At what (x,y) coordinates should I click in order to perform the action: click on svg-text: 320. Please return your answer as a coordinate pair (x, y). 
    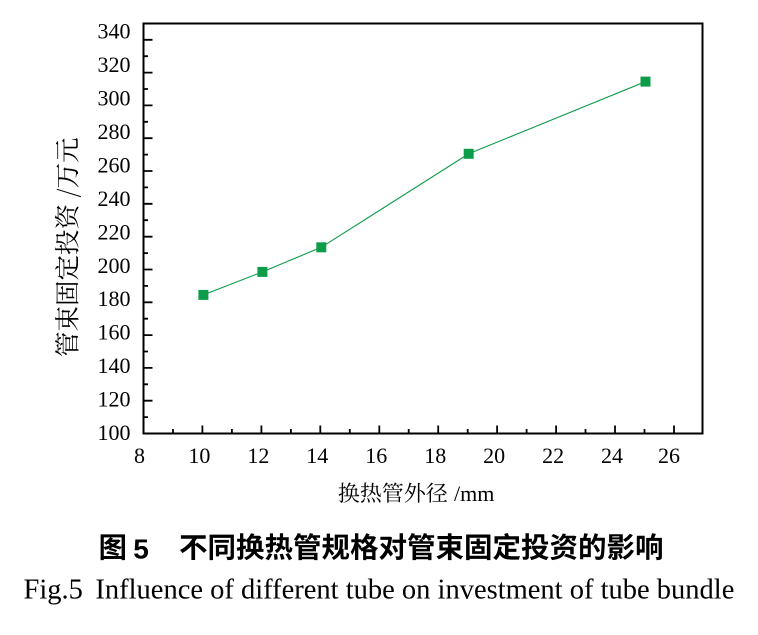
    Looking at the image, I should click on (114, 64).